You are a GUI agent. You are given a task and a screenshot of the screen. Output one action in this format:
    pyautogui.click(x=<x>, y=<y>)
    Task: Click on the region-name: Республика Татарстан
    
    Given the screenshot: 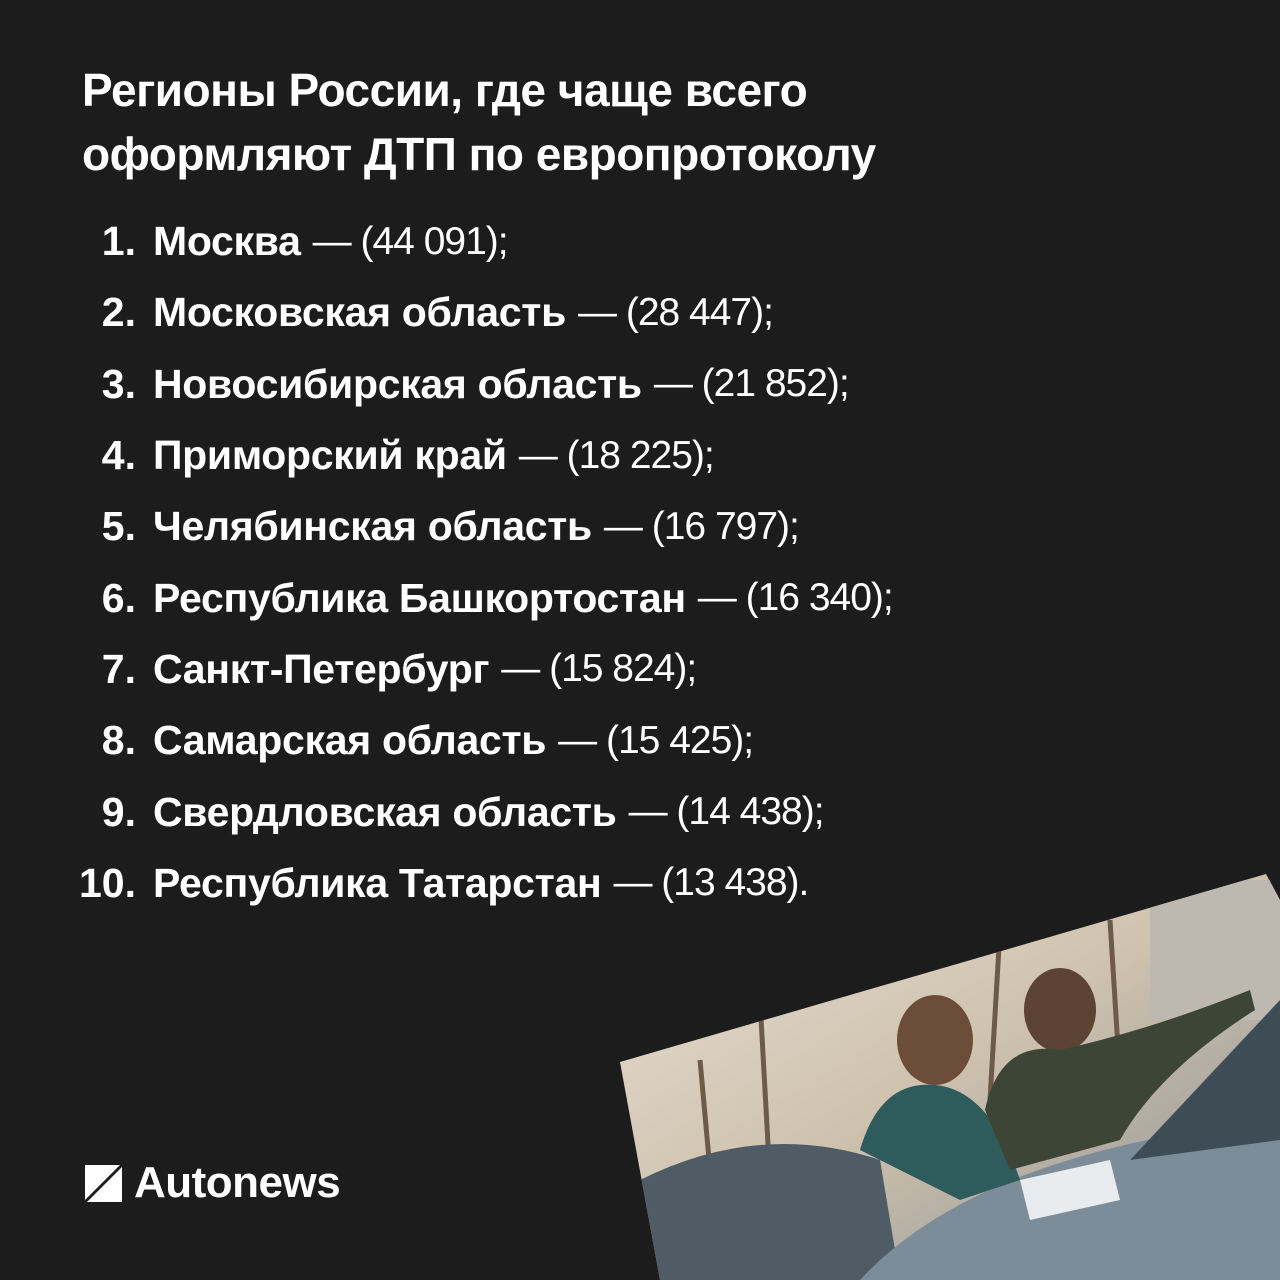 What is the action you would take?
    pyautogui.click(x=377, y=882)
    